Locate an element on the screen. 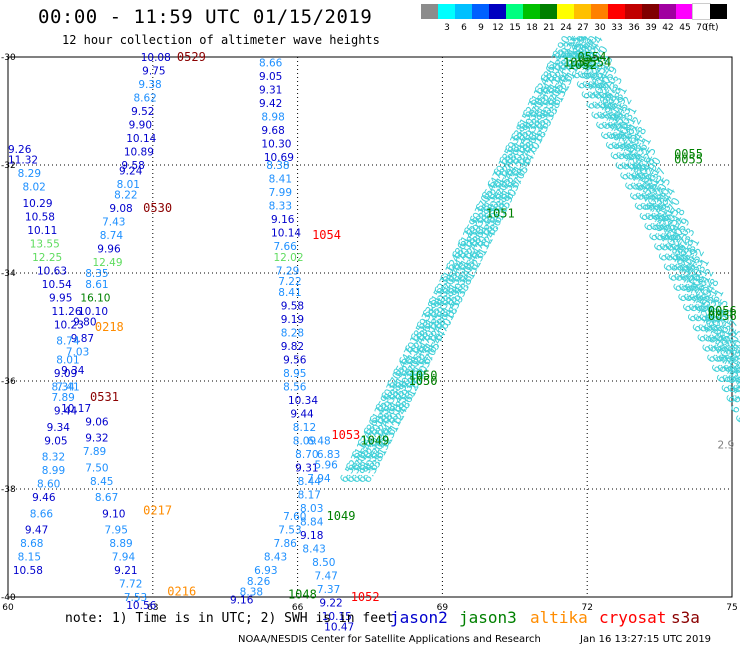 The width and height of the screenshot is (740, 650). swh-label: 7.89 is located at coordinates (62, 398).